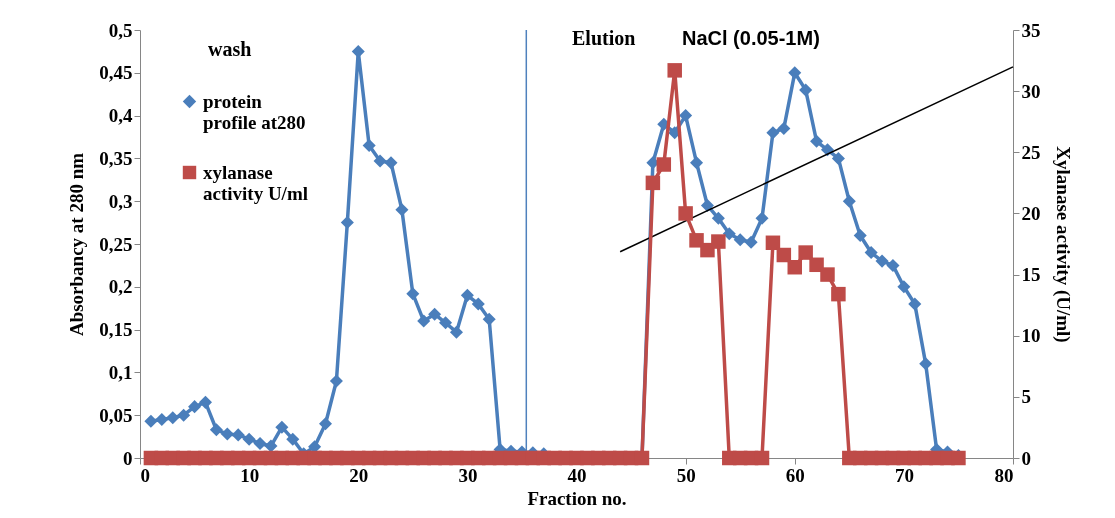 This screenshot has height=518, width=1115. What do you see at coordinates (359, 475) in the screenshot?
I see `x-tick-label: 20` at bounding box center [359, 475].